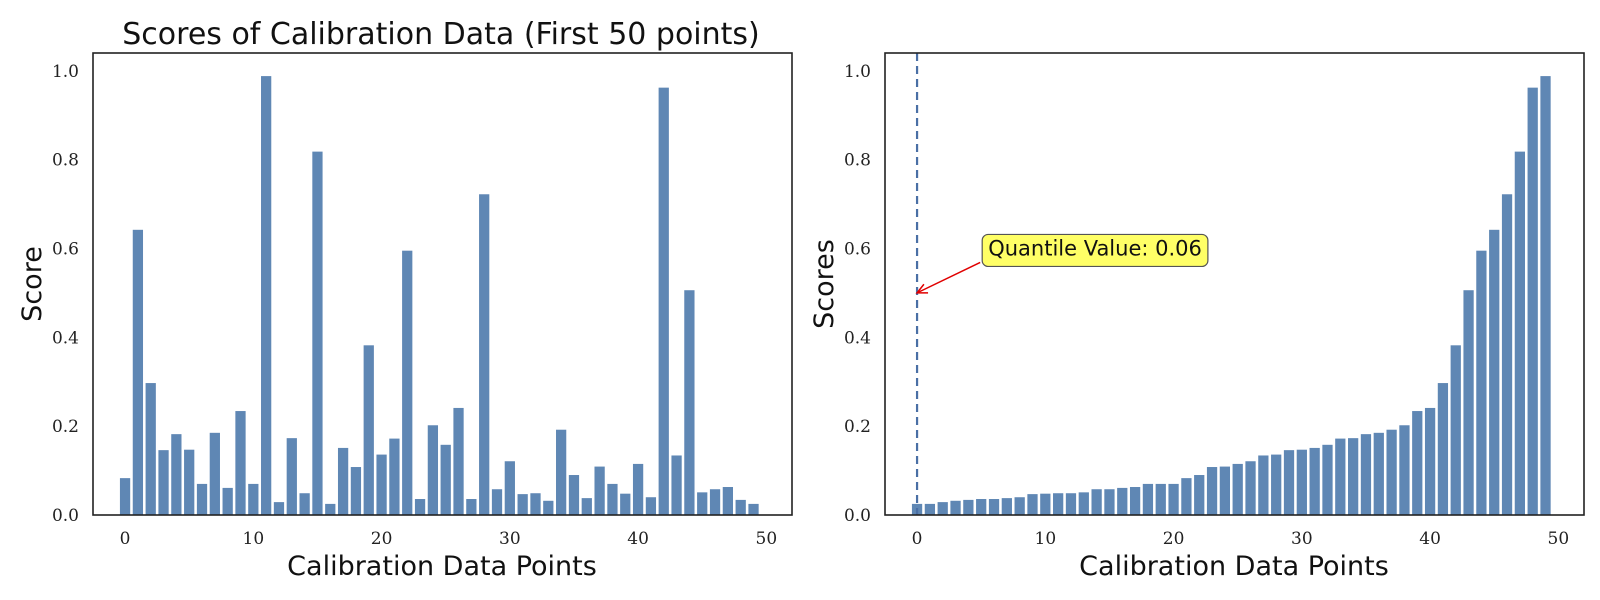  What do you see at coordinates (65, 294) in the screenshot?
I see `left-y-ticks: 0.0 0.2 0.4 0.6 0.8 1.0` at bounding box center [65, 294].